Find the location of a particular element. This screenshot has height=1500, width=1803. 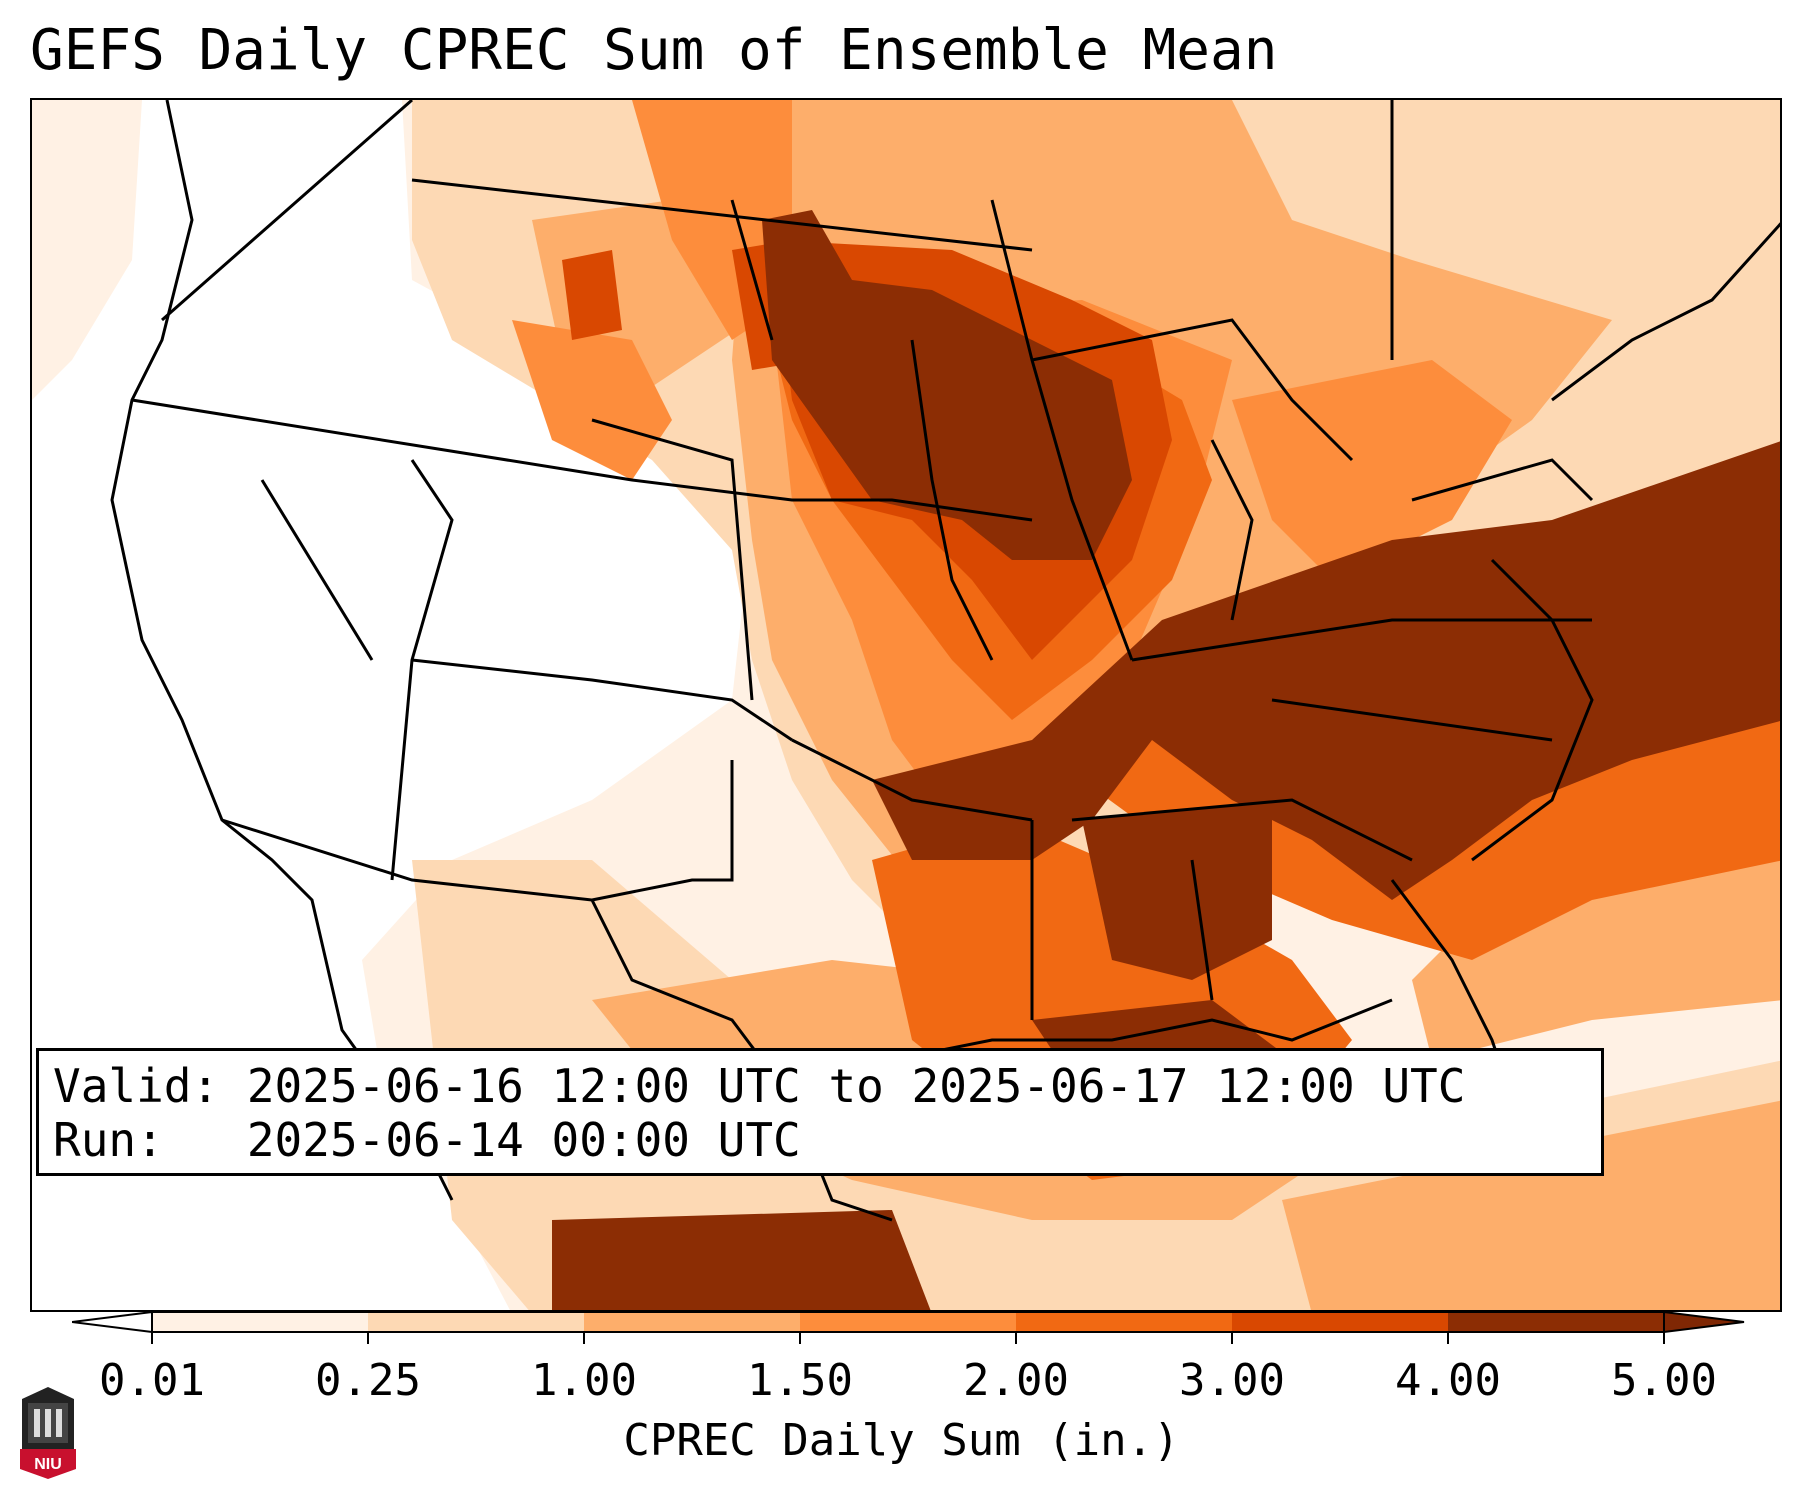

colorbar-tick-label: 2.00 is located at coordinates (1016, 1380).